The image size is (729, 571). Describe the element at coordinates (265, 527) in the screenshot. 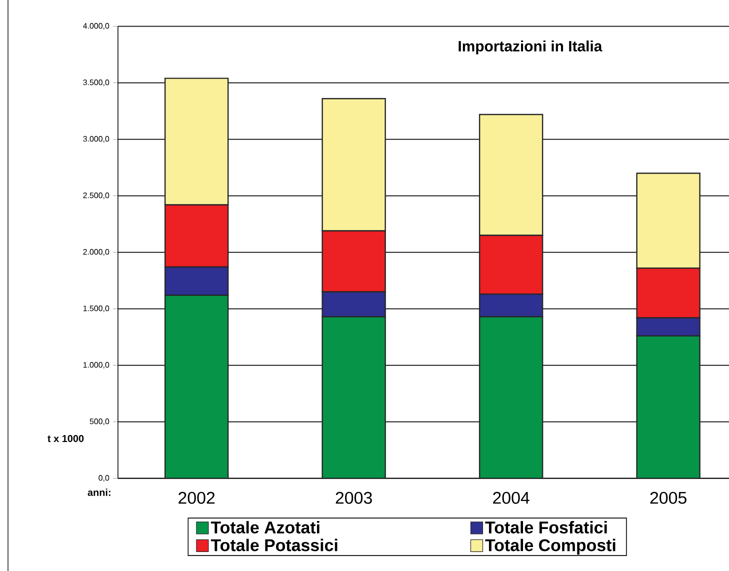

I see `legend-label: Totale Azotati` at that location.